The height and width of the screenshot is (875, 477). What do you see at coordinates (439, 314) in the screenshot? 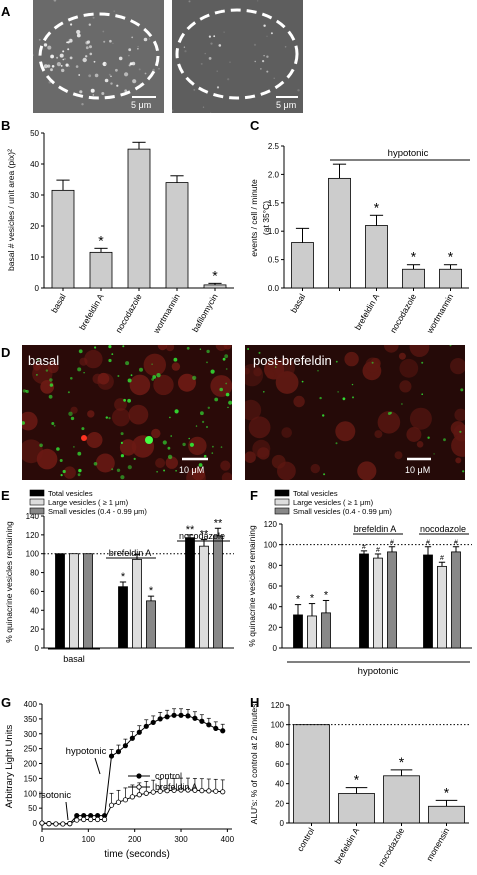
I see `x-category-label: wortmannin` at bounding box center [439, 314].